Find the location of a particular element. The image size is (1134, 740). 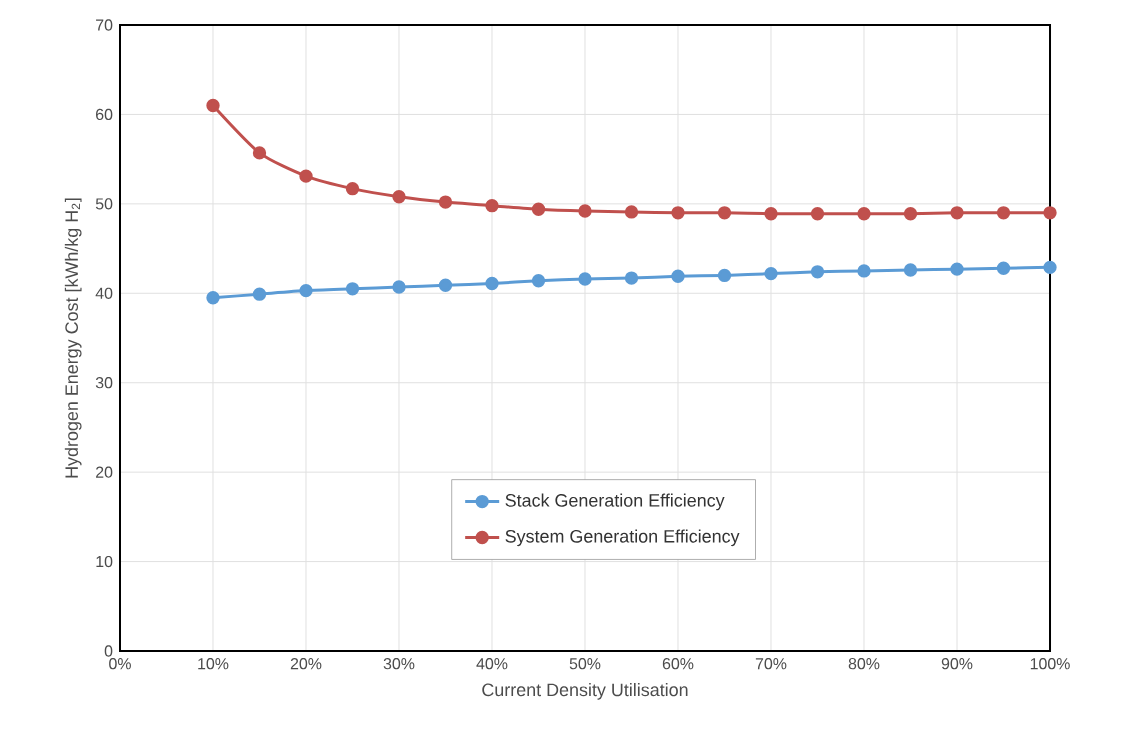

legend-label: System Generation Efficiency is located at coordinates (622, 538).